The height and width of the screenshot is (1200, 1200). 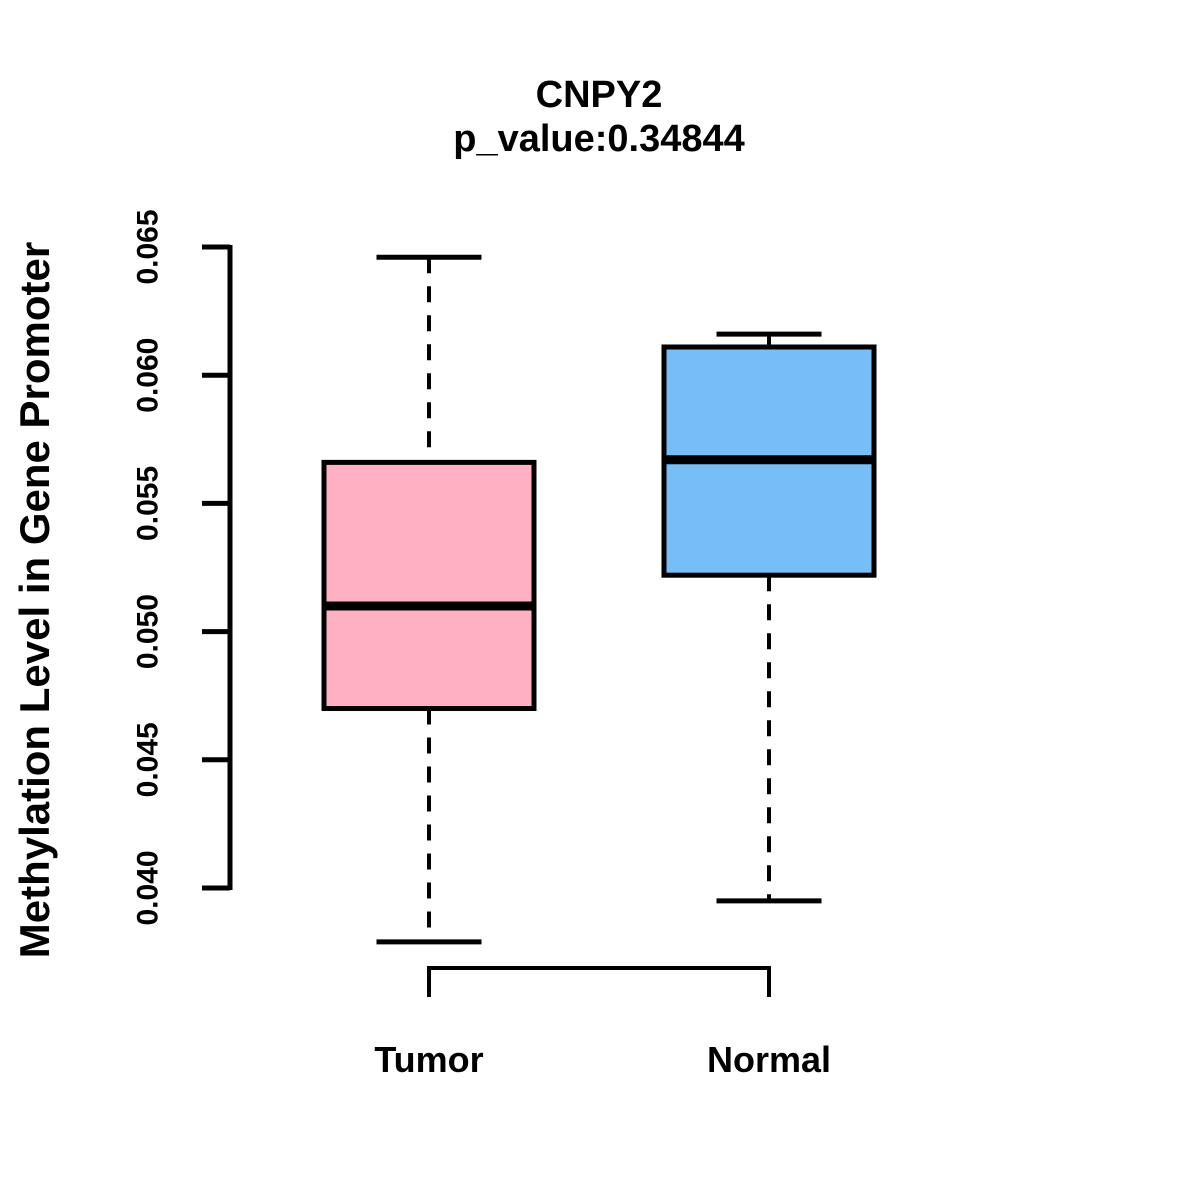 What do you see at coordinates (599, 981) in the screenshot?
I see `x-axis-bracket` at bounding box center [599, 981].